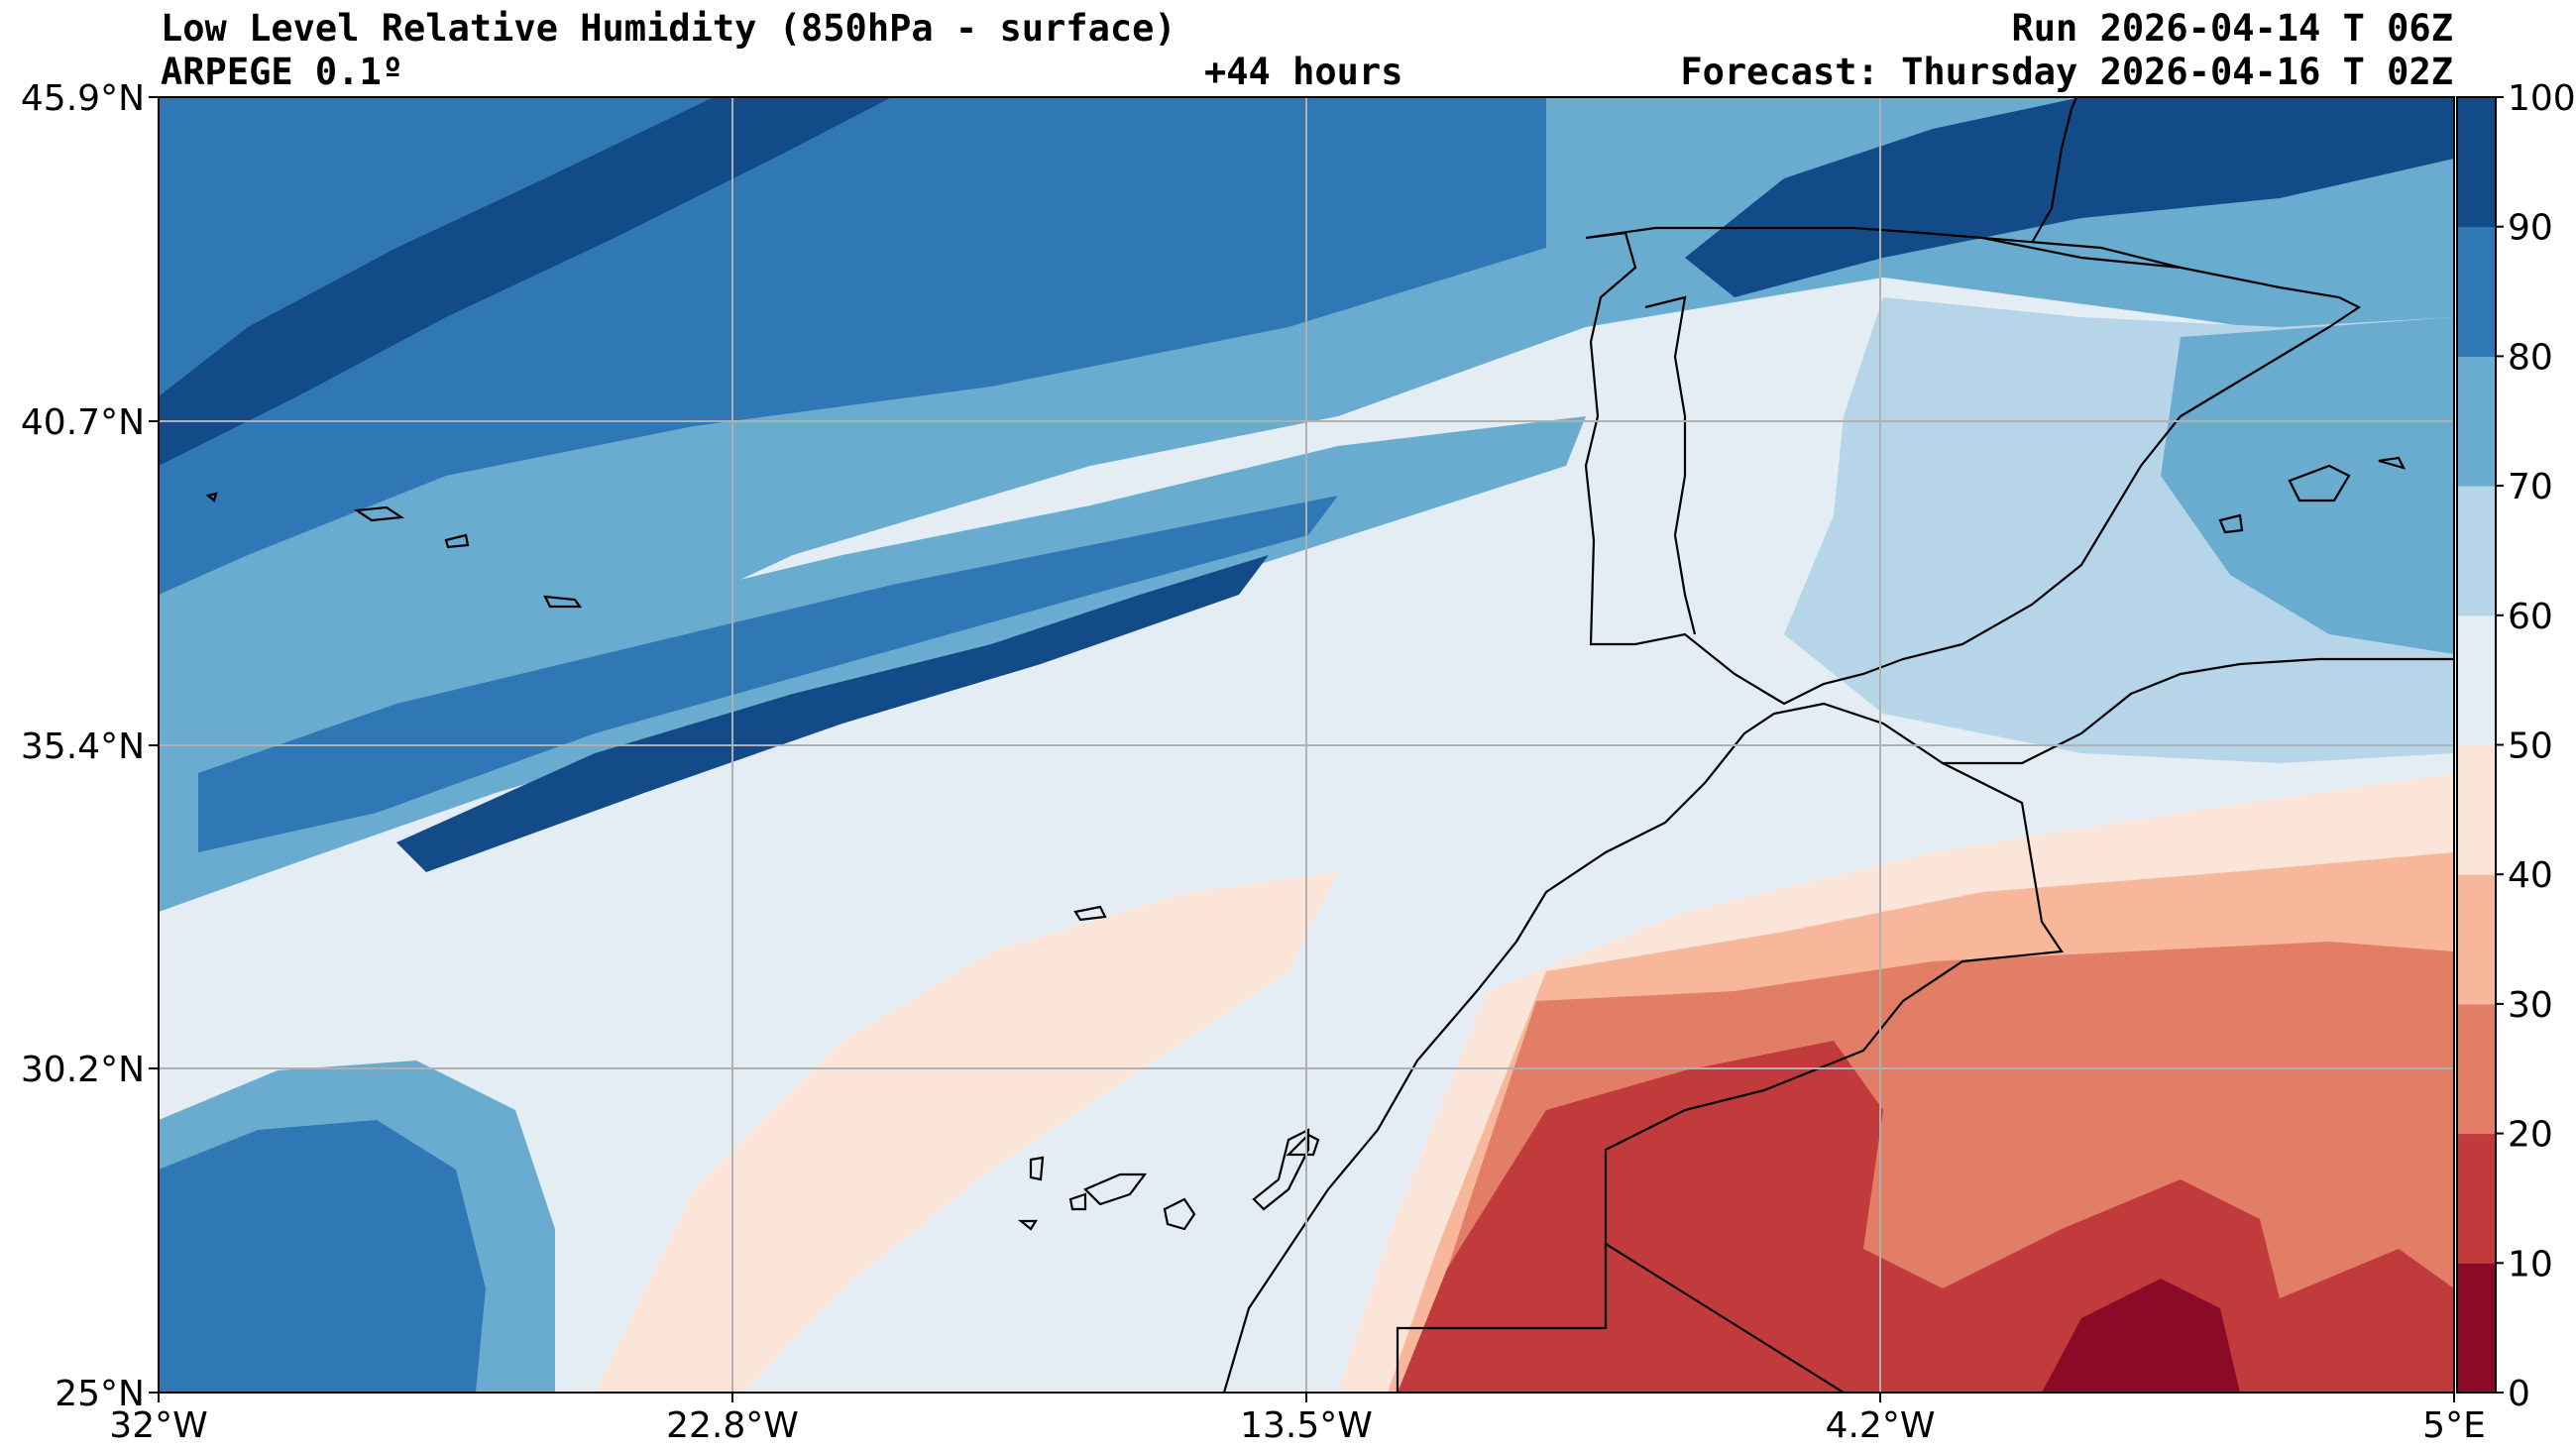  I want to click on forecast-label: Forecast: Thursday 2026-04-16 T 02Z, so click(2066, 72).